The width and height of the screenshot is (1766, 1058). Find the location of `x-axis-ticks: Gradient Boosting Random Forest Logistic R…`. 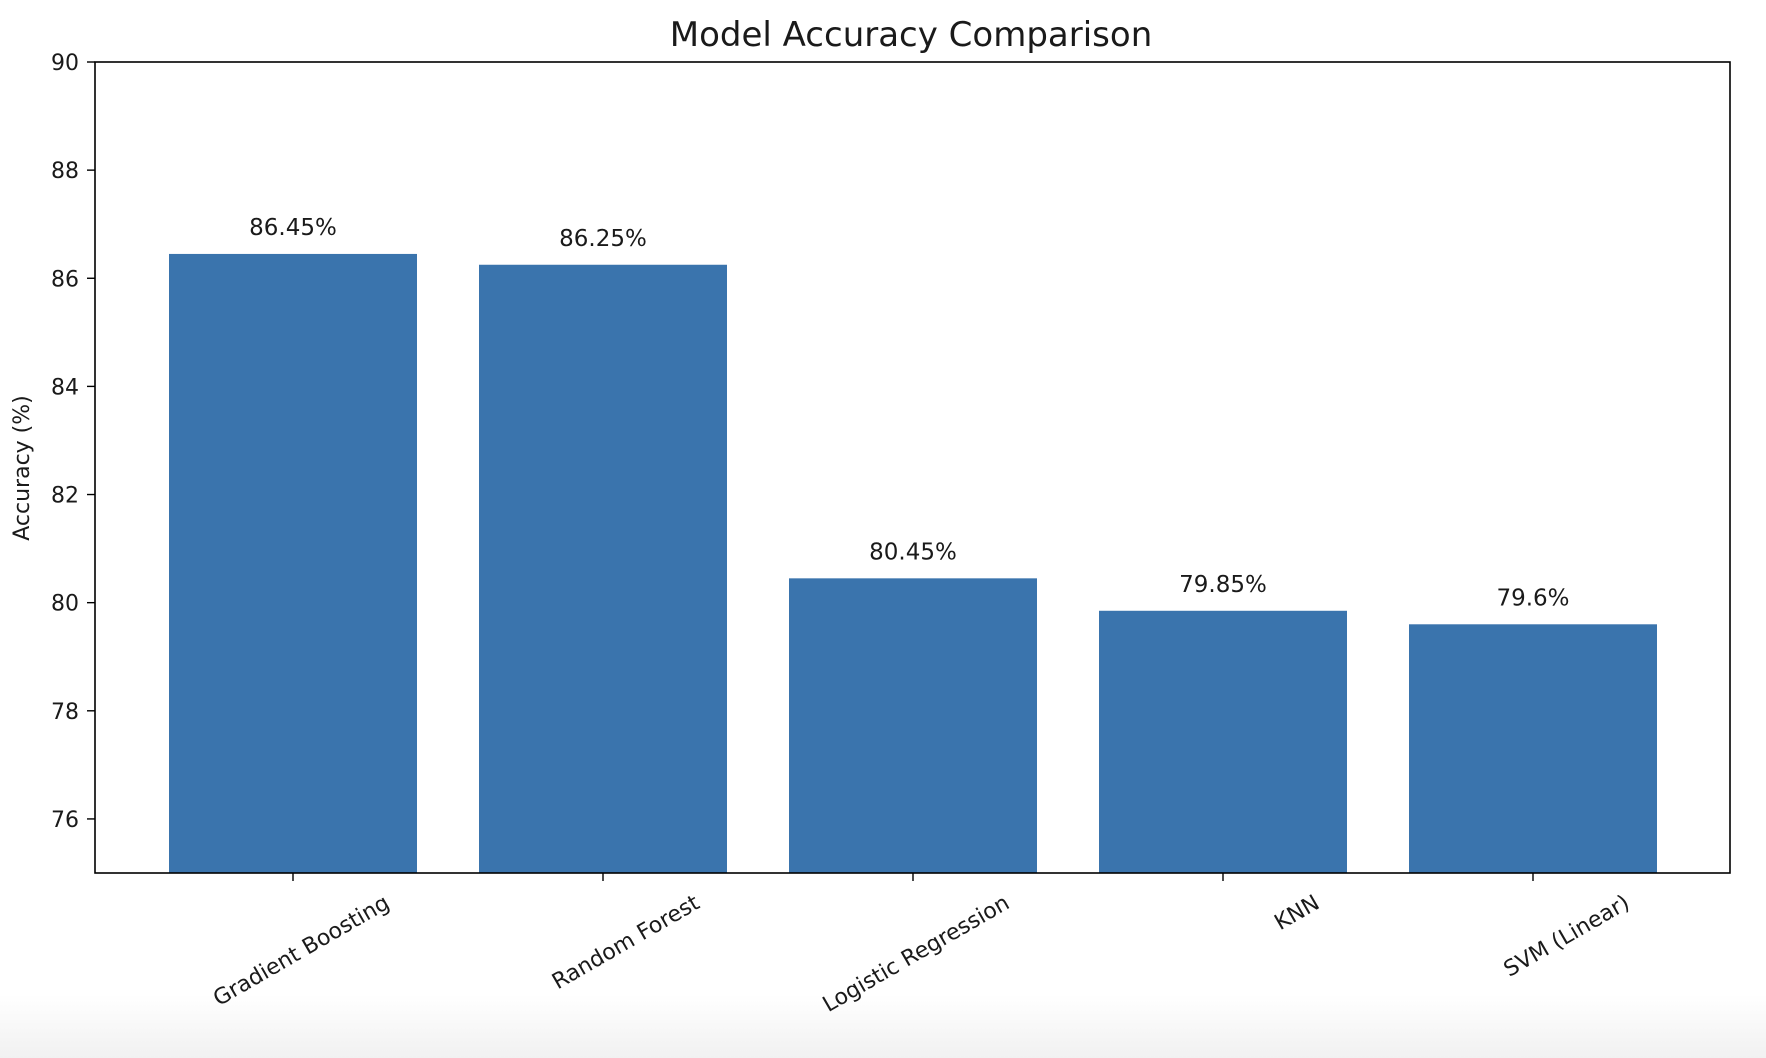

x-axis-ticks: Gradient Boosting Random Forest Logistic R… is located at coordinates (921, 945).